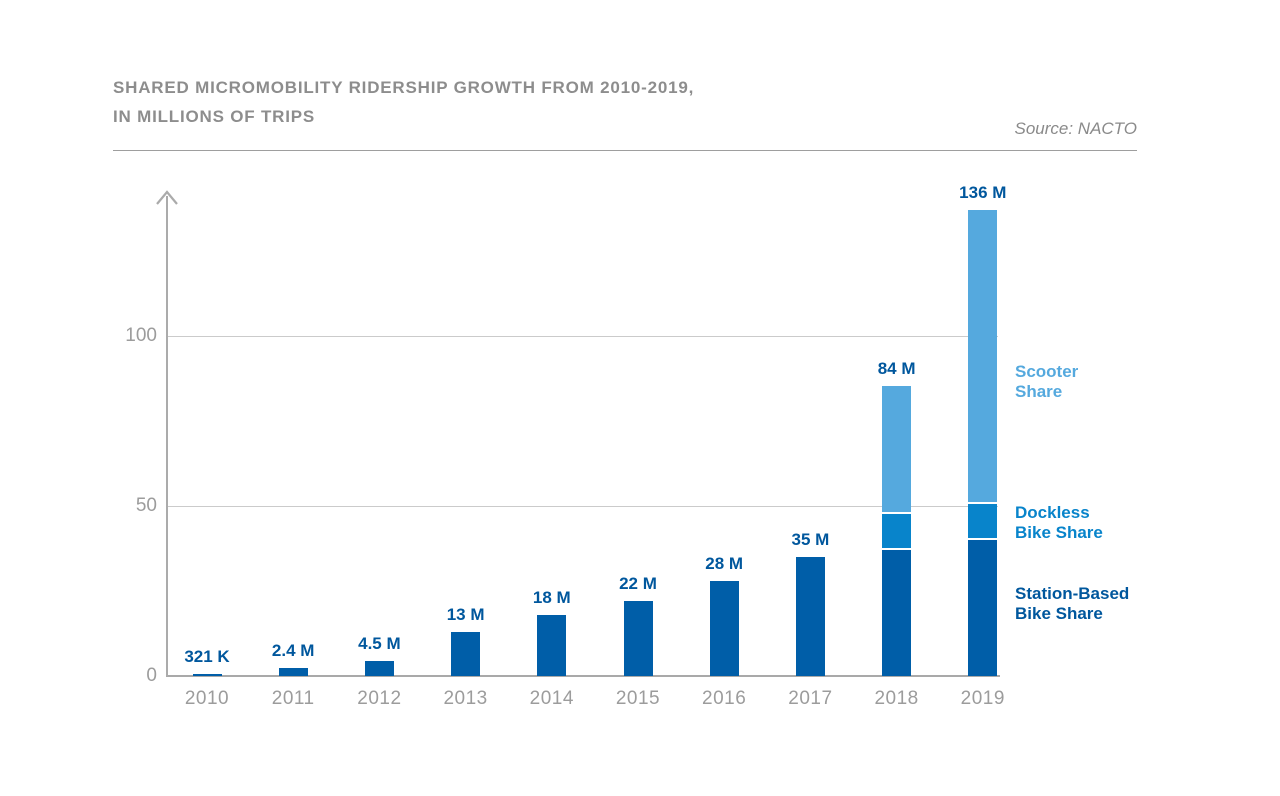 The image size is (1280, 796). I want to click on bar-value-label-2016: 28 M, so click(724, 563).